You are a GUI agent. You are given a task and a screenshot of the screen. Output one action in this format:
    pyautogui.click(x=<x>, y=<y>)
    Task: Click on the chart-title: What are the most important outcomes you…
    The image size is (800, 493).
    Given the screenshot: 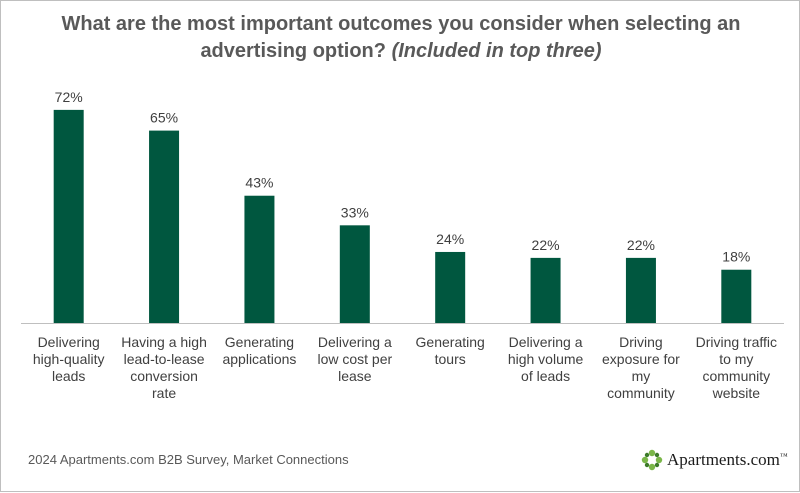 What is the action you would take?
    pyautogui.click(x=401, y=38)
    